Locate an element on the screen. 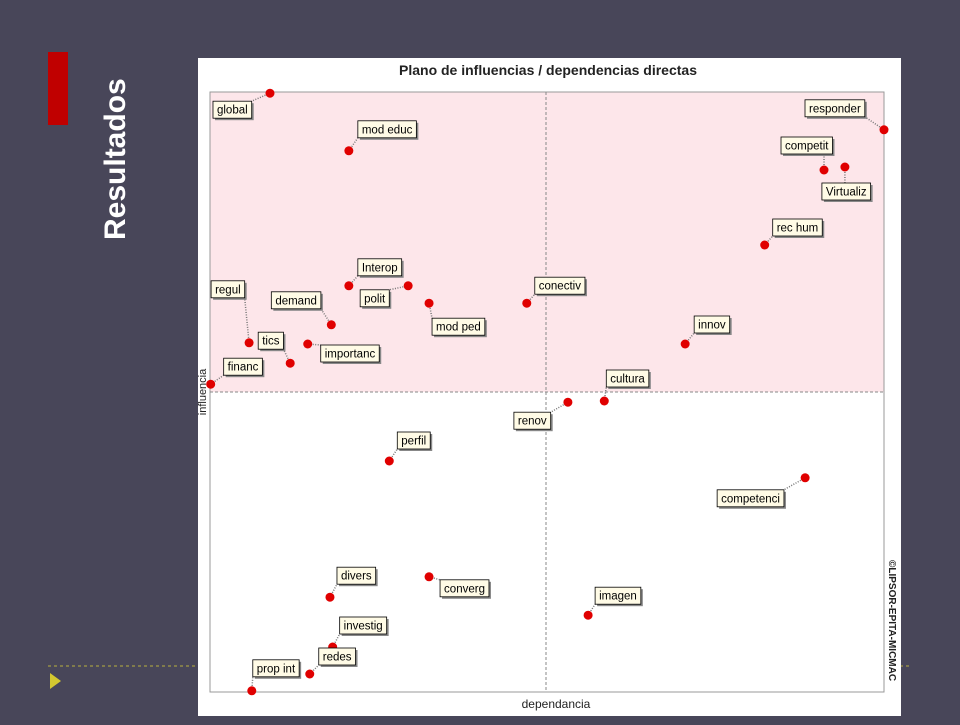  point-label: global is located at coordinates (232, 111).